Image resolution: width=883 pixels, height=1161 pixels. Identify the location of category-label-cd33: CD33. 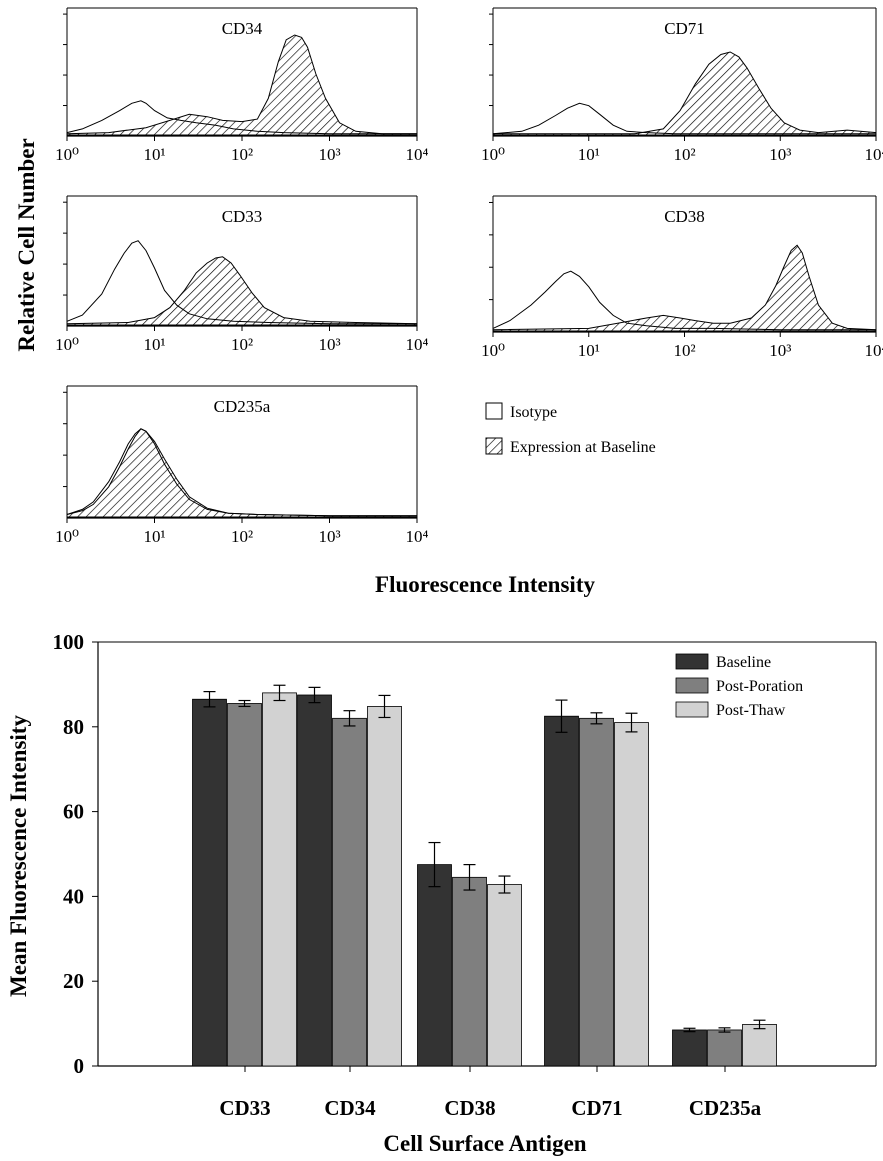
(244, 1108).